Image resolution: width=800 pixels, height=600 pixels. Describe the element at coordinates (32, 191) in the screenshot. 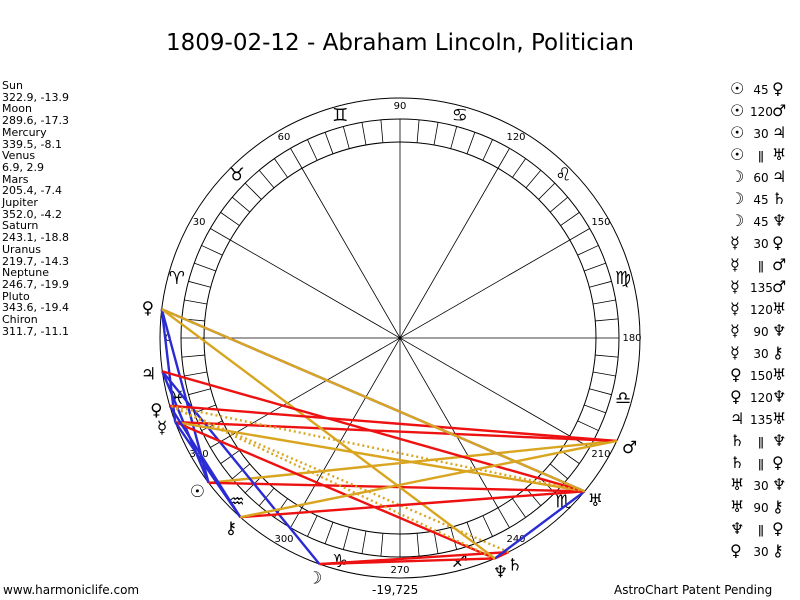

I see `planet-position-value: 205.4, -7.4` at that location.